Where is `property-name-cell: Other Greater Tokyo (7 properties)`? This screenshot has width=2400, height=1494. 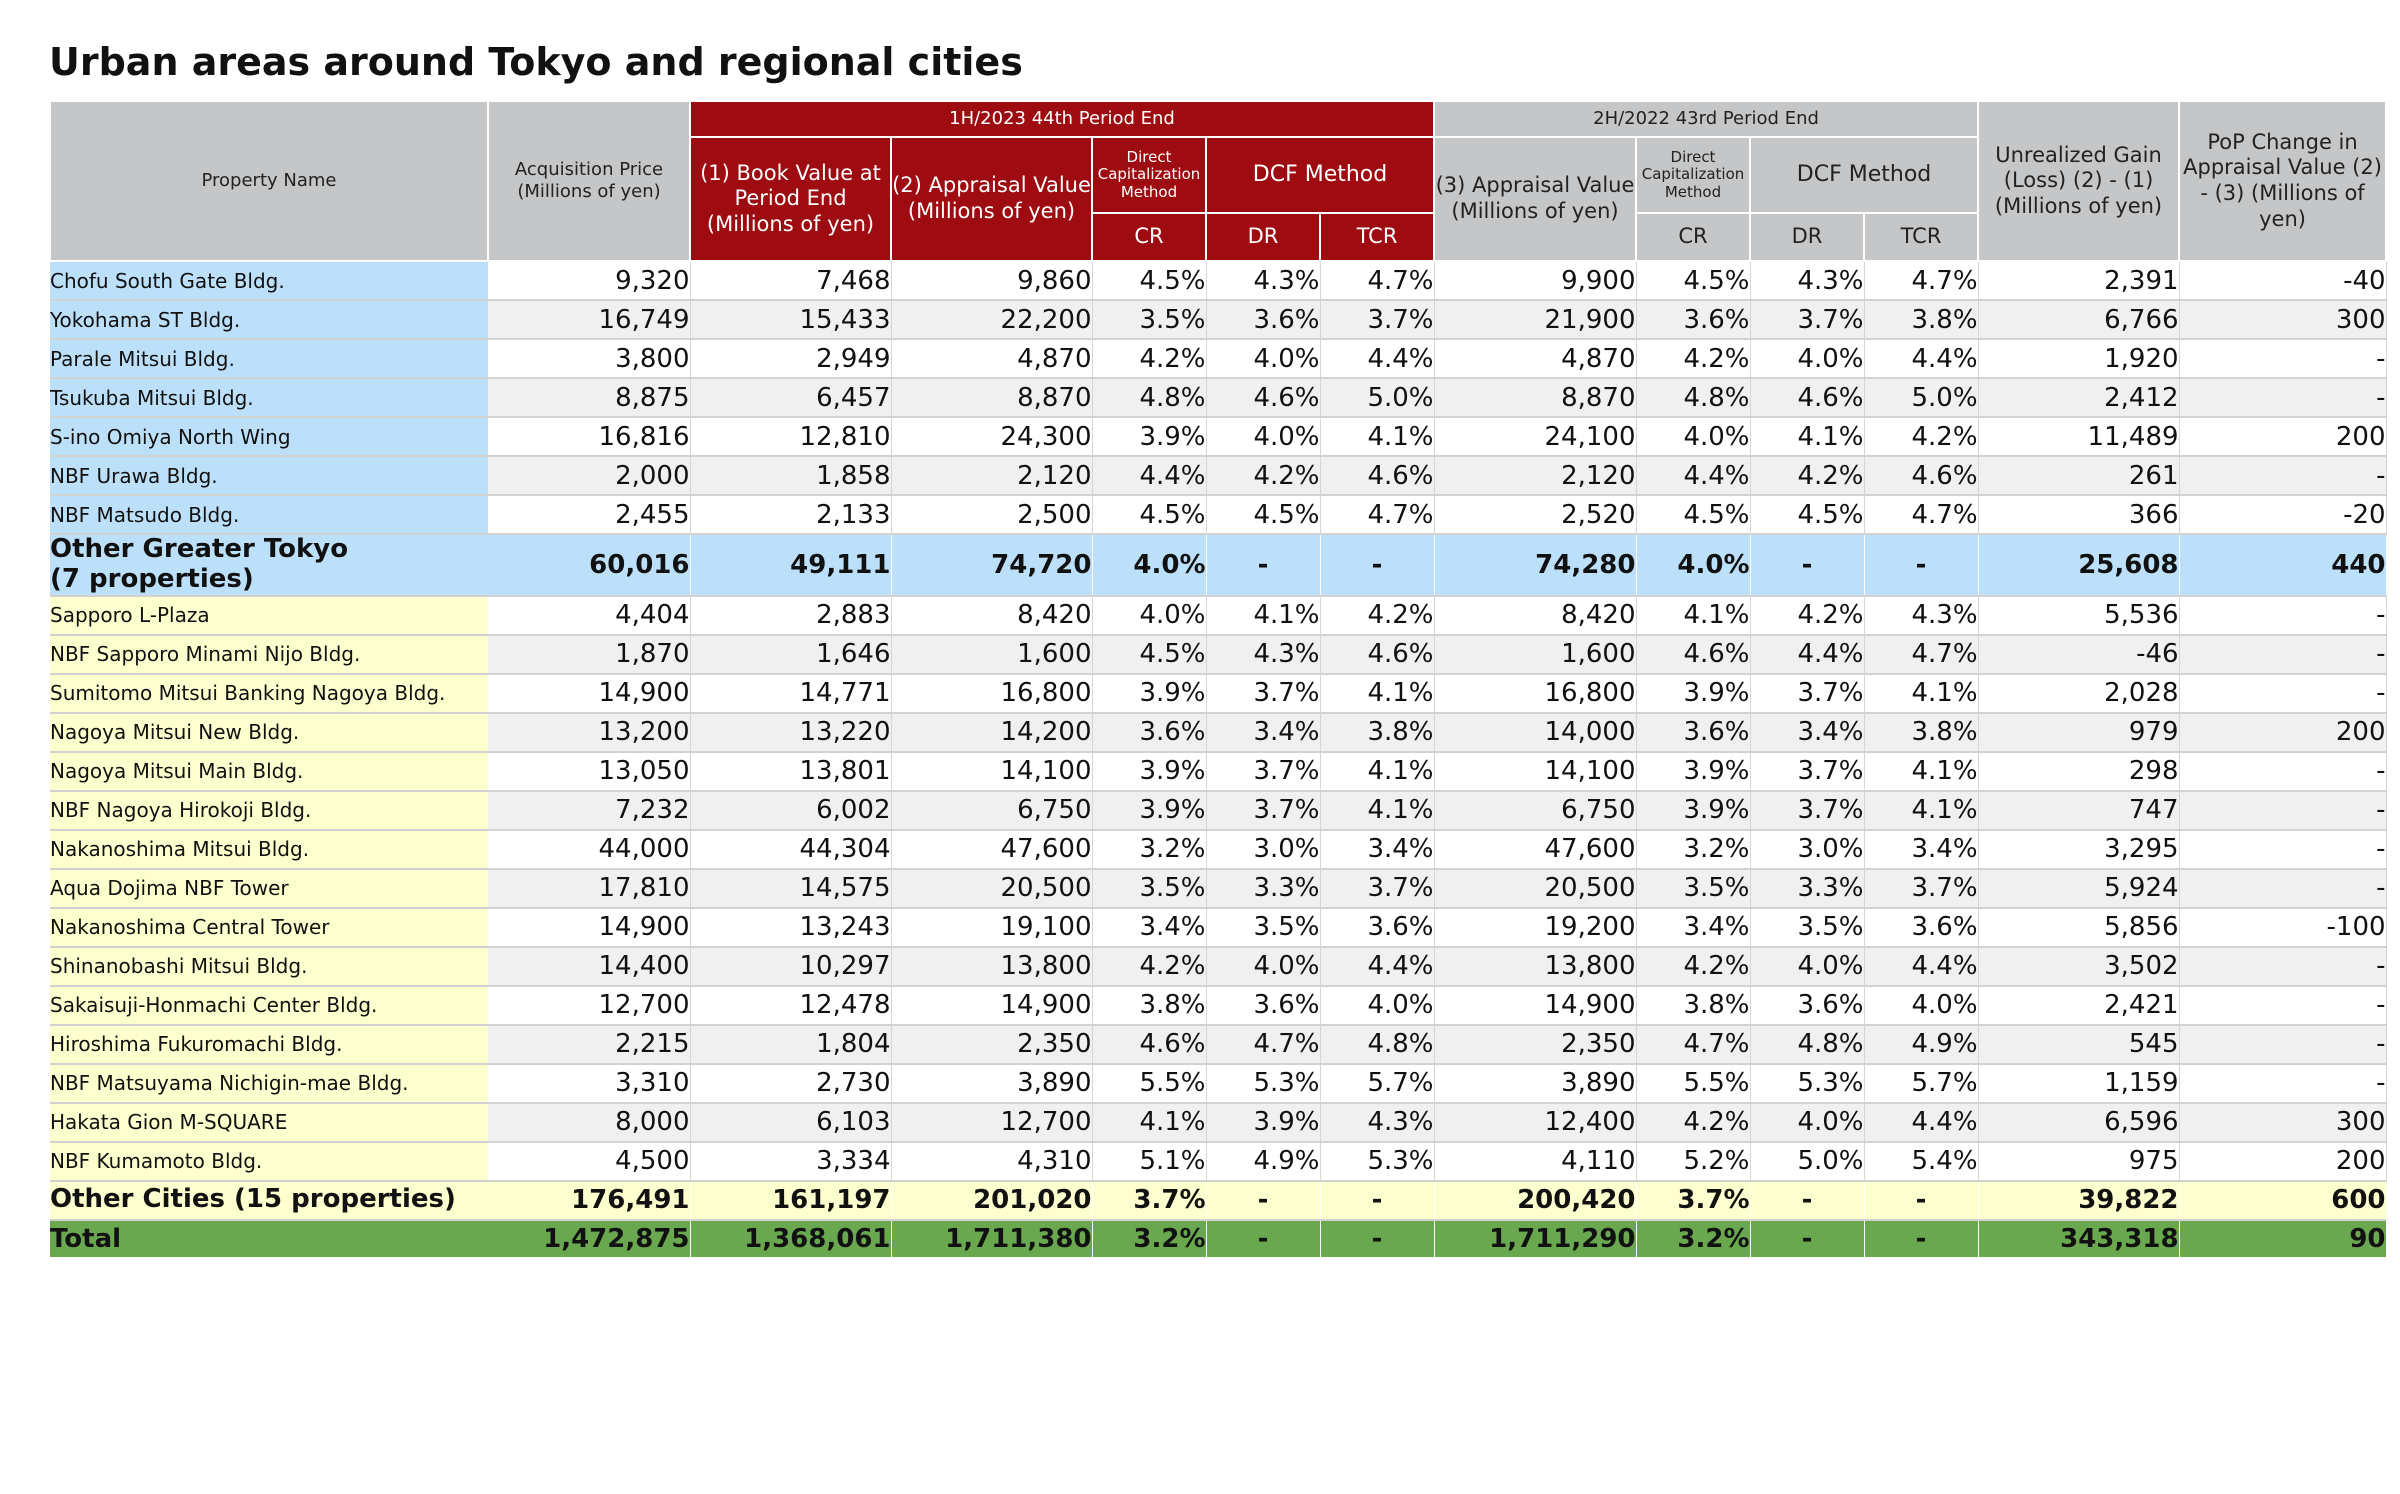
property-name-cell: Other Greater Tokyo (7 properties) is located at coordinates (269, 565).